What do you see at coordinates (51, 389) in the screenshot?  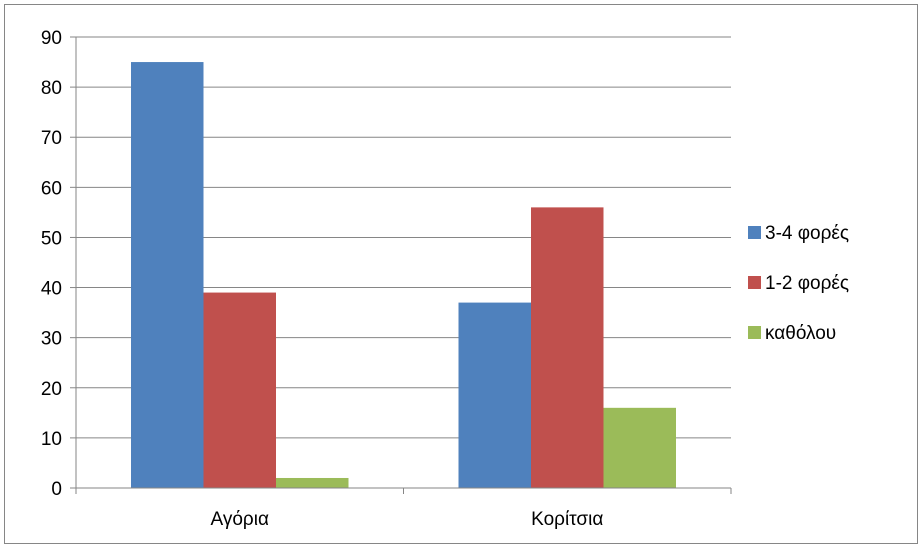 I see `y-tick-label: 20` at bounding box center [51, 389].